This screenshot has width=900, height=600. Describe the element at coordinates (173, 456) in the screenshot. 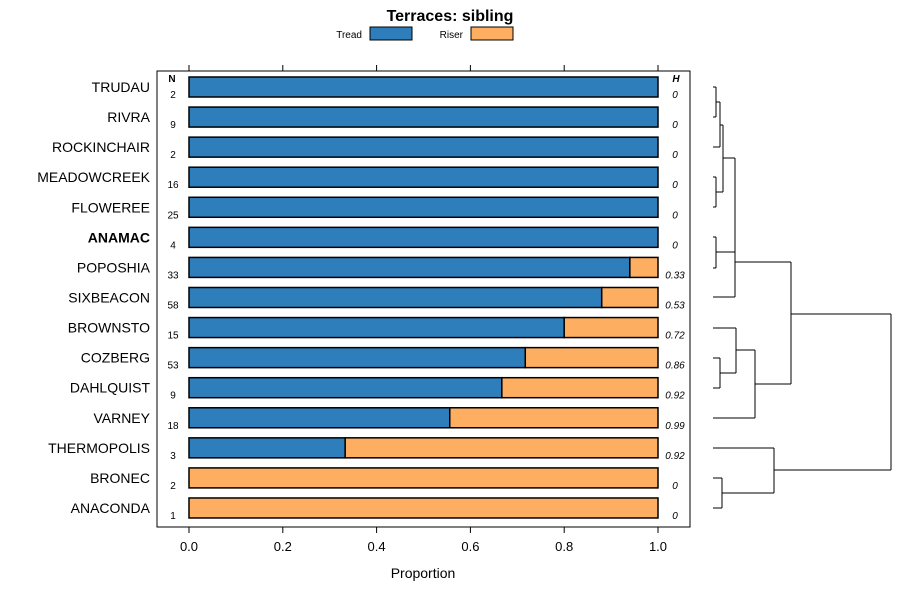

I see `n-value: 3` at that location.